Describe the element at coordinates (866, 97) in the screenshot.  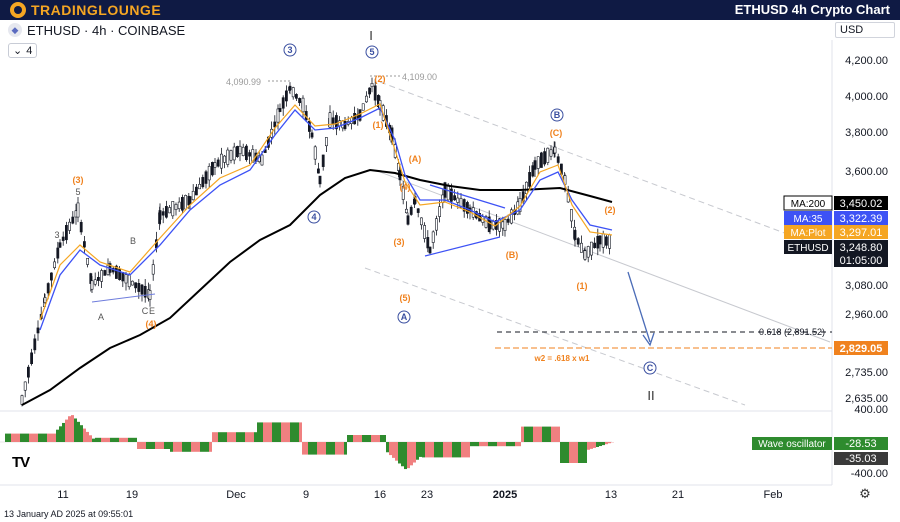
I see `price-tick-label: 4,000.00` at that location.